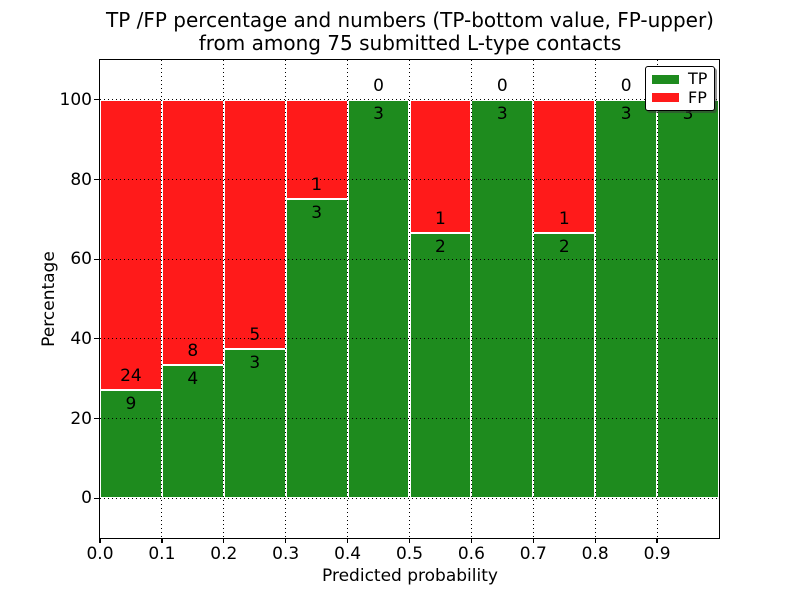  I want to click on y-tick-label: 80, so click(81, 179).